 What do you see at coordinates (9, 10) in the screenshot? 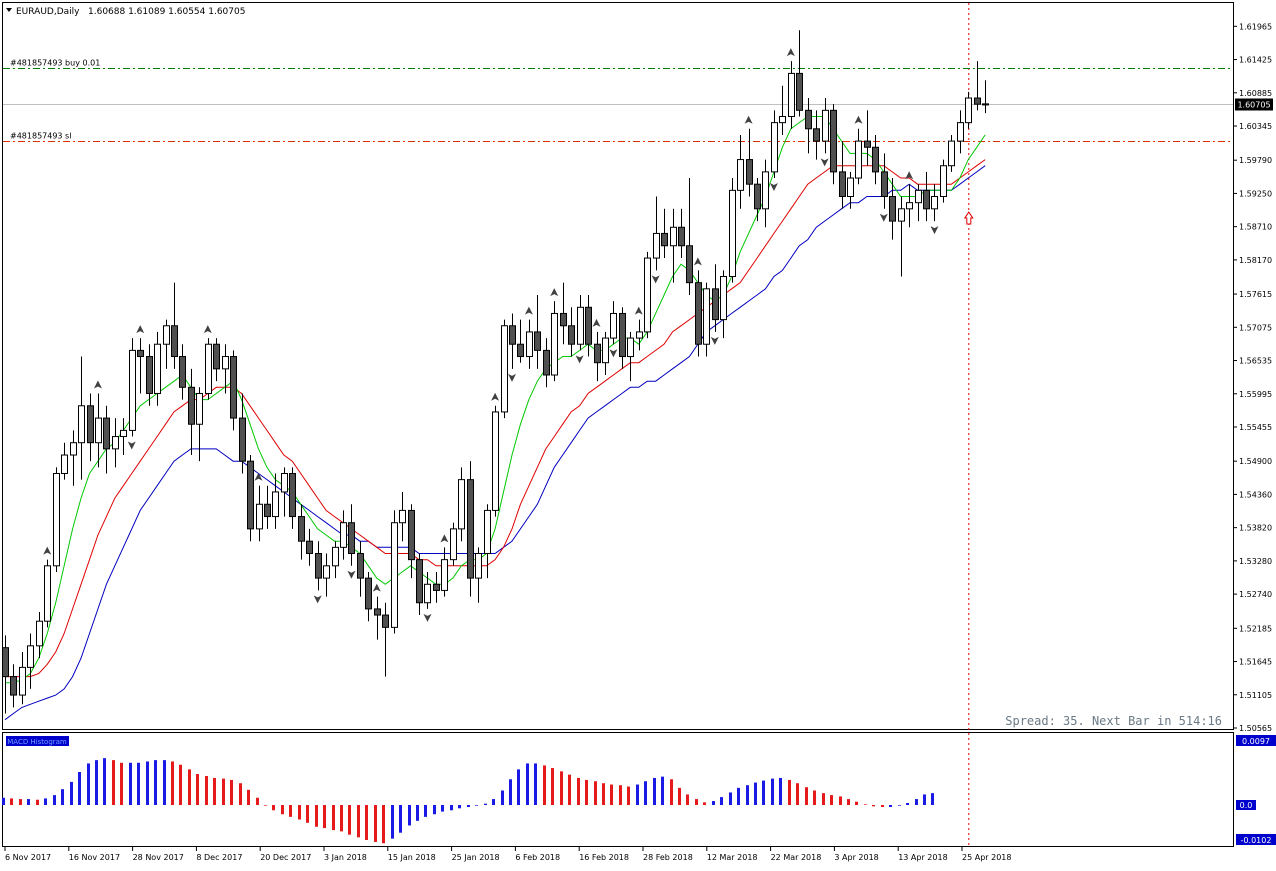
I see `dropdown-triangle-icon` at bounding box center [9, 10].